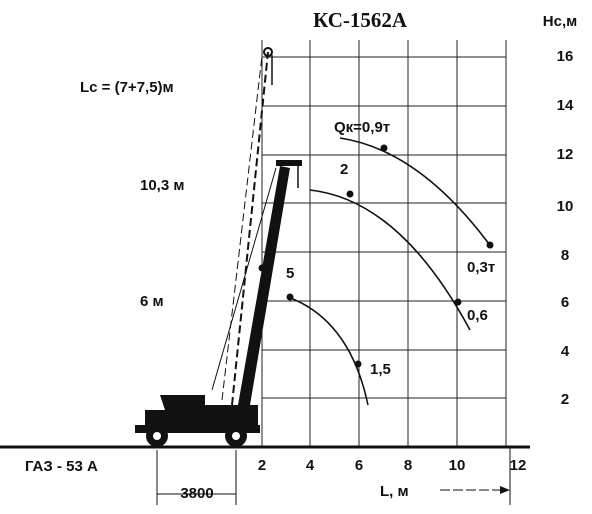 This screenshot has height=514, width=592. Describe the element at coordinates (152, 301) in the screenshot. I see `label: 6 м` at that location.